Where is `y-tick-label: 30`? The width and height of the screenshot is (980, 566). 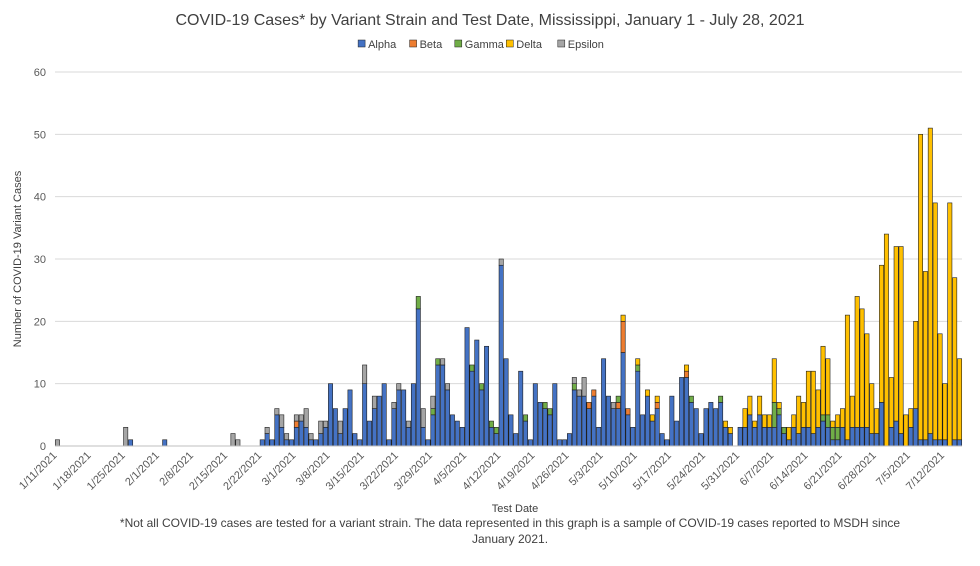 y-tick-label: 30 is located at coordinates (40, 260).